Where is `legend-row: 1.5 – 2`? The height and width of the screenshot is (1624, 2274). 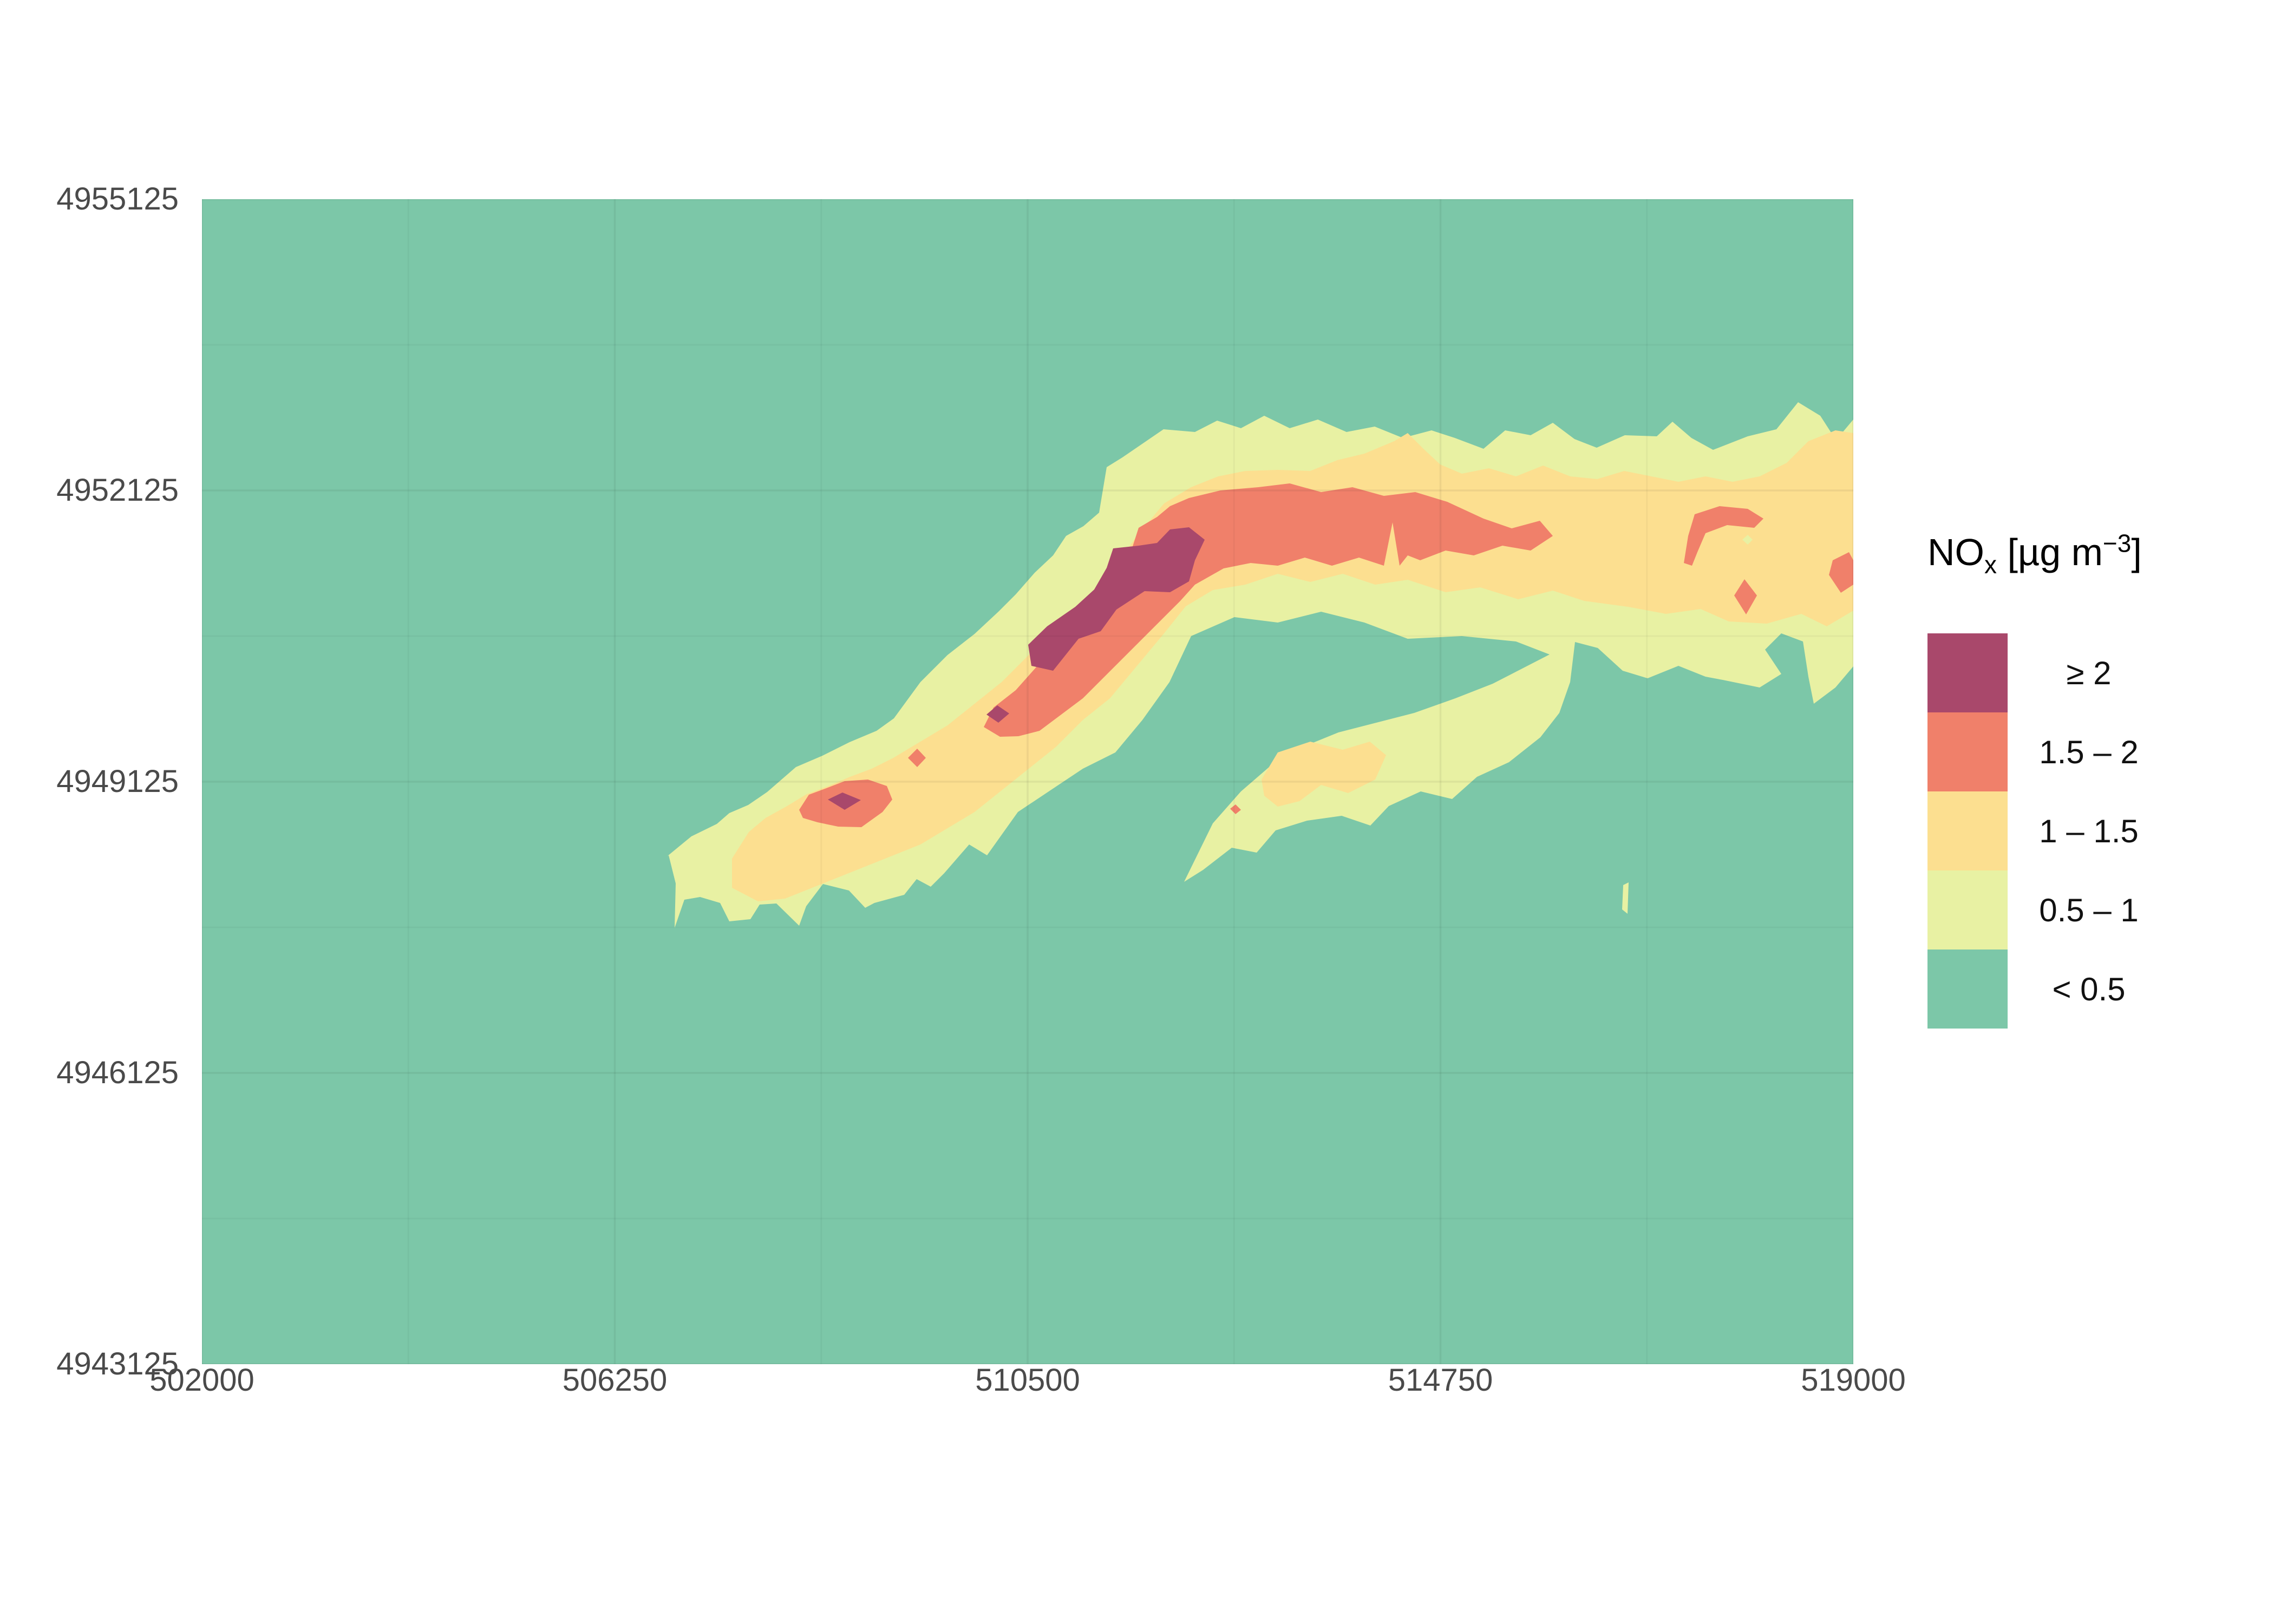
legend-row: 1.5 – 2 is located at coordinates (2049, 751).